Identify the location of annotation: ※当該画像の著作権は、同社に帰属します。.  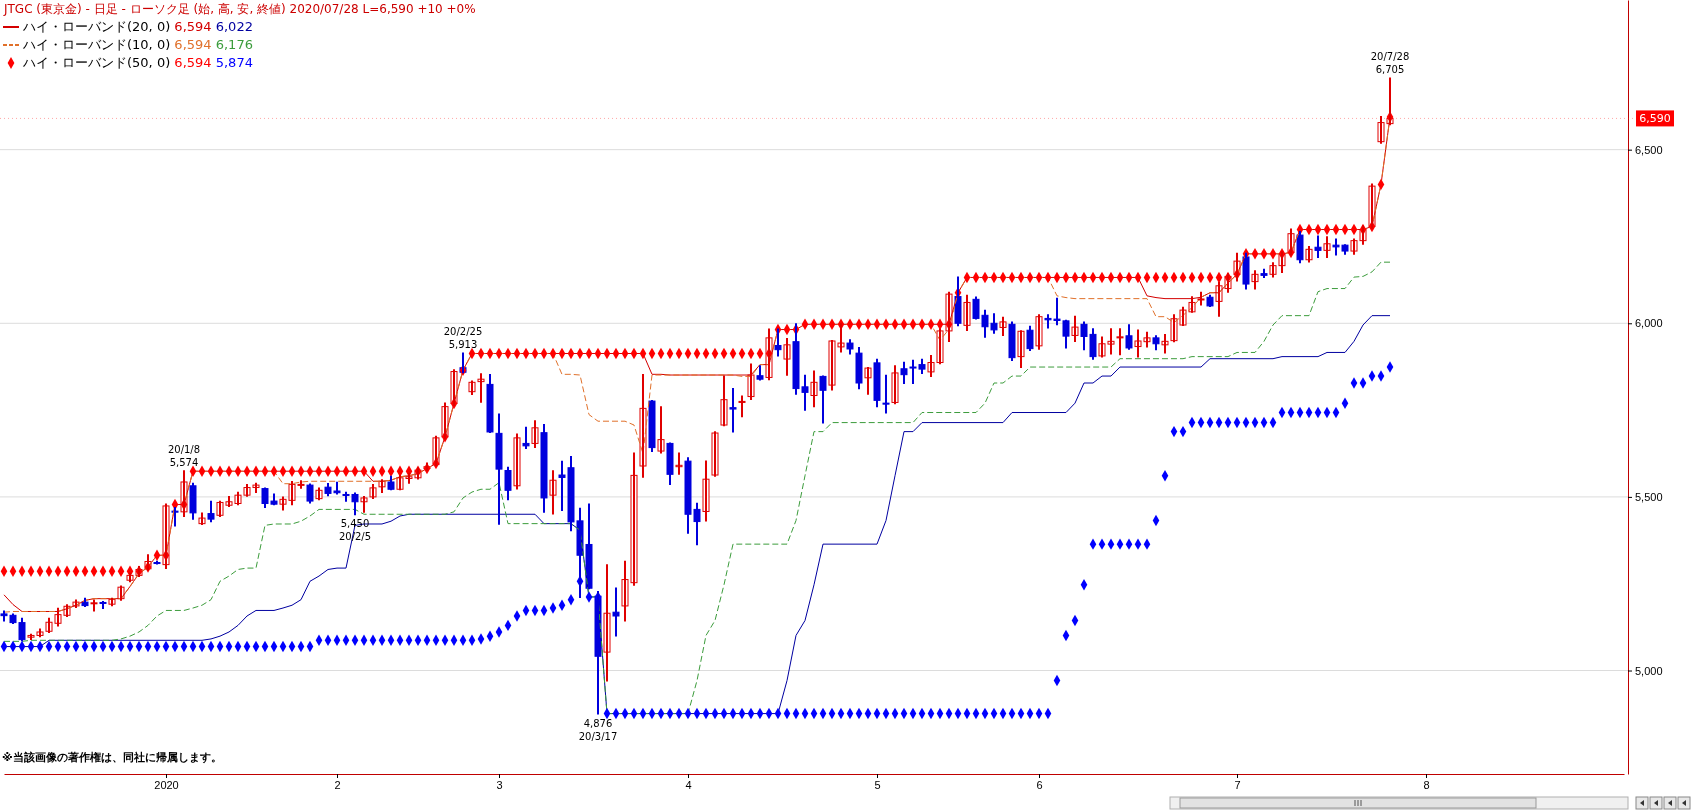
(112, 757).